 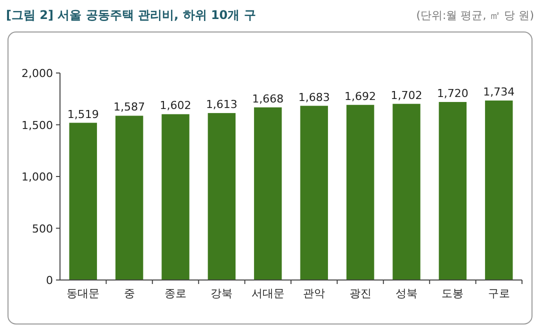 What do you see at coordinates (176, 105) in the screenshot?
I see `data-label: 1,602` at bounding box center [176, 105].